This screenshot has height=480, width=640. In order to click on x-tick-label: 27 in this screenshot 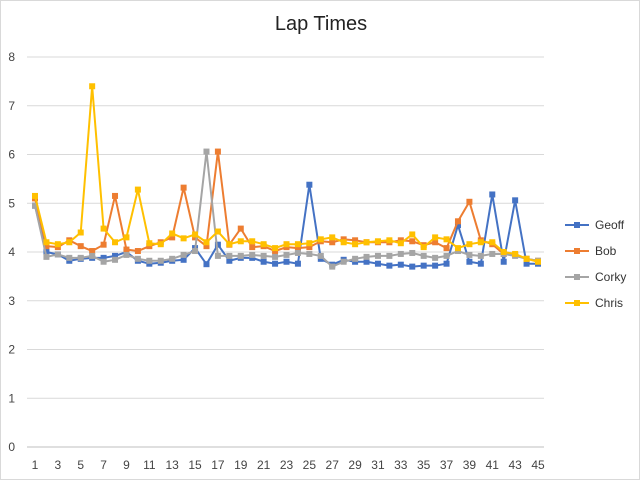, I will do `click(333, 465)`.